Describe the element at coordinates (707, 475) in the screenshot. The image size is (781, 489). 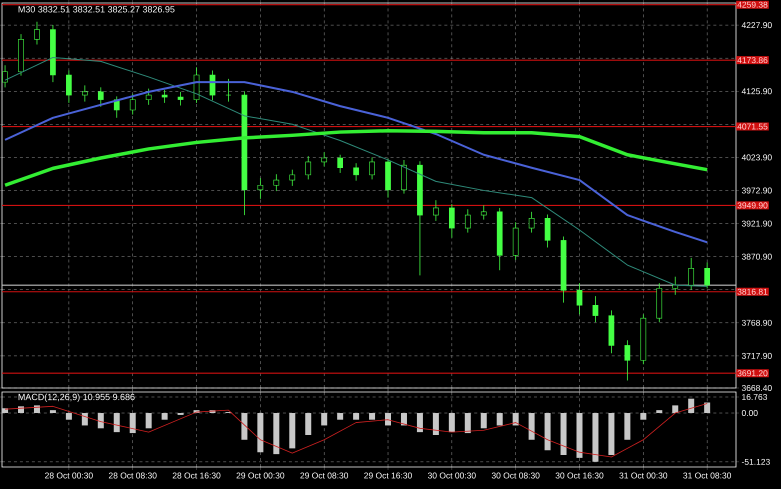
I see `x-tick-label: 31 Oct 08:30` at that location.